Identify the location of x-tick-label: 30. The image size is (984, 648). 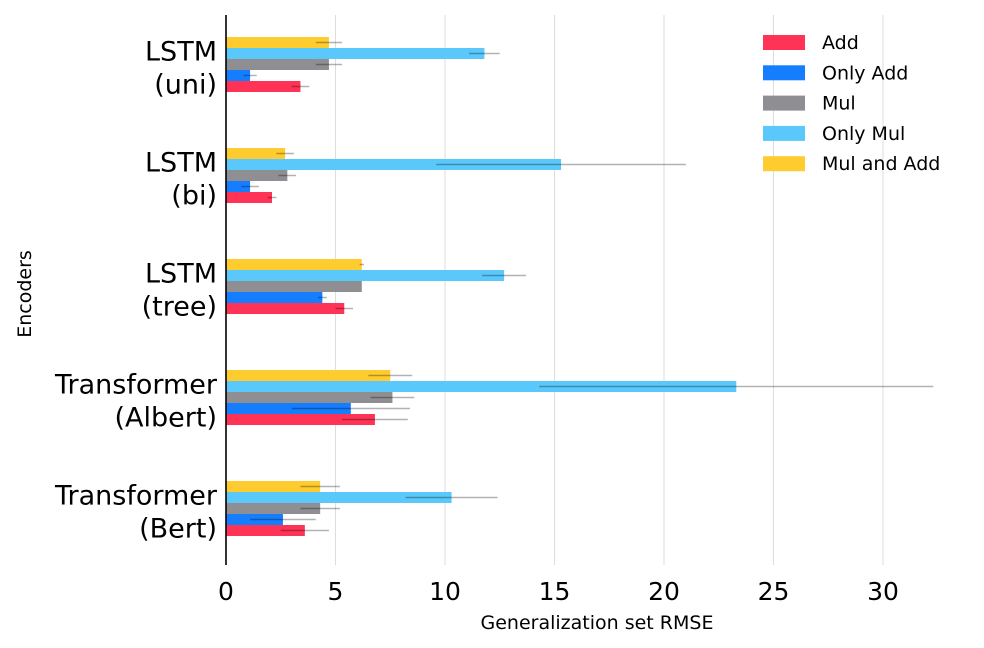
(883, 591).